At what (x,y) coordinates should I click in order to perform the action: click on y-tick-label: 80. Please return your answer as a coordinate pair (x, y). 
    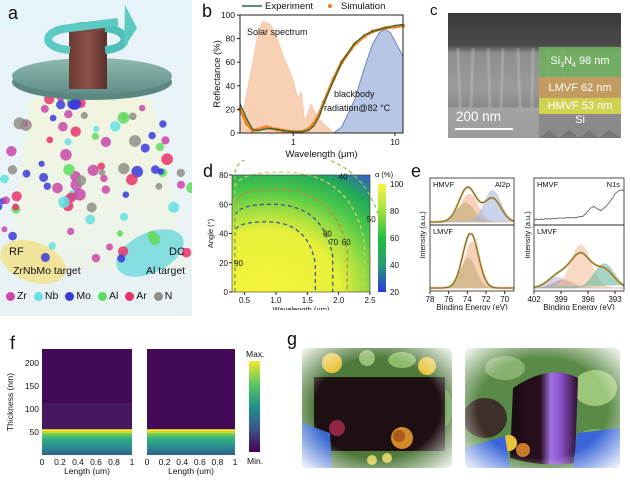
    Looking at the image, I should click on (223, 175).